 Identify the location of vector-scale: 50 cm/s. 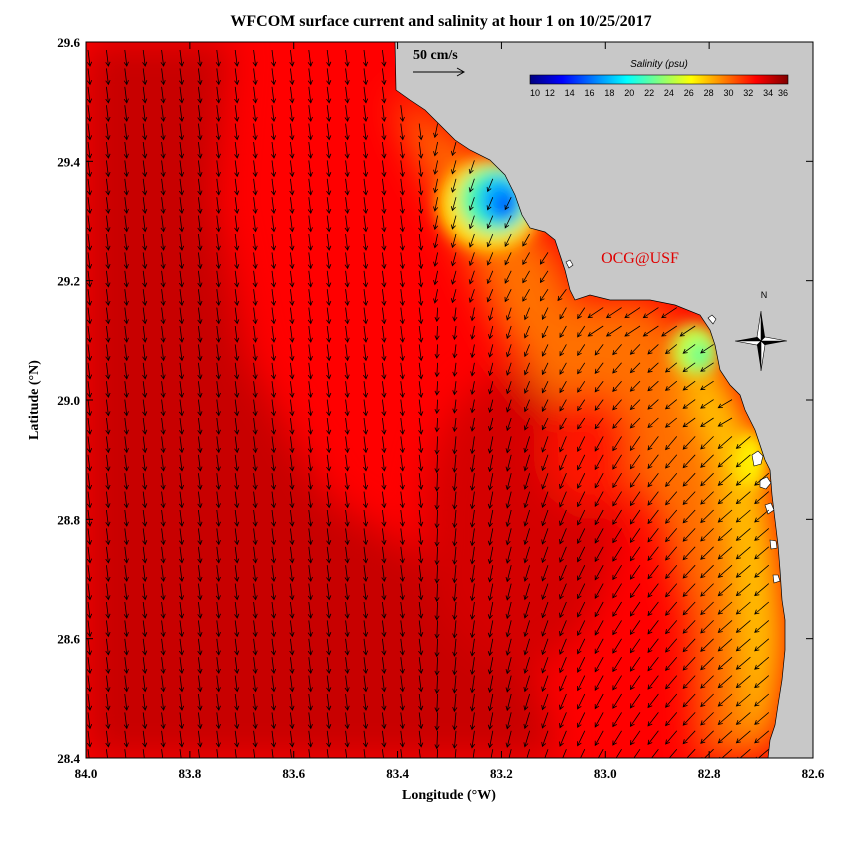
(439, 62).